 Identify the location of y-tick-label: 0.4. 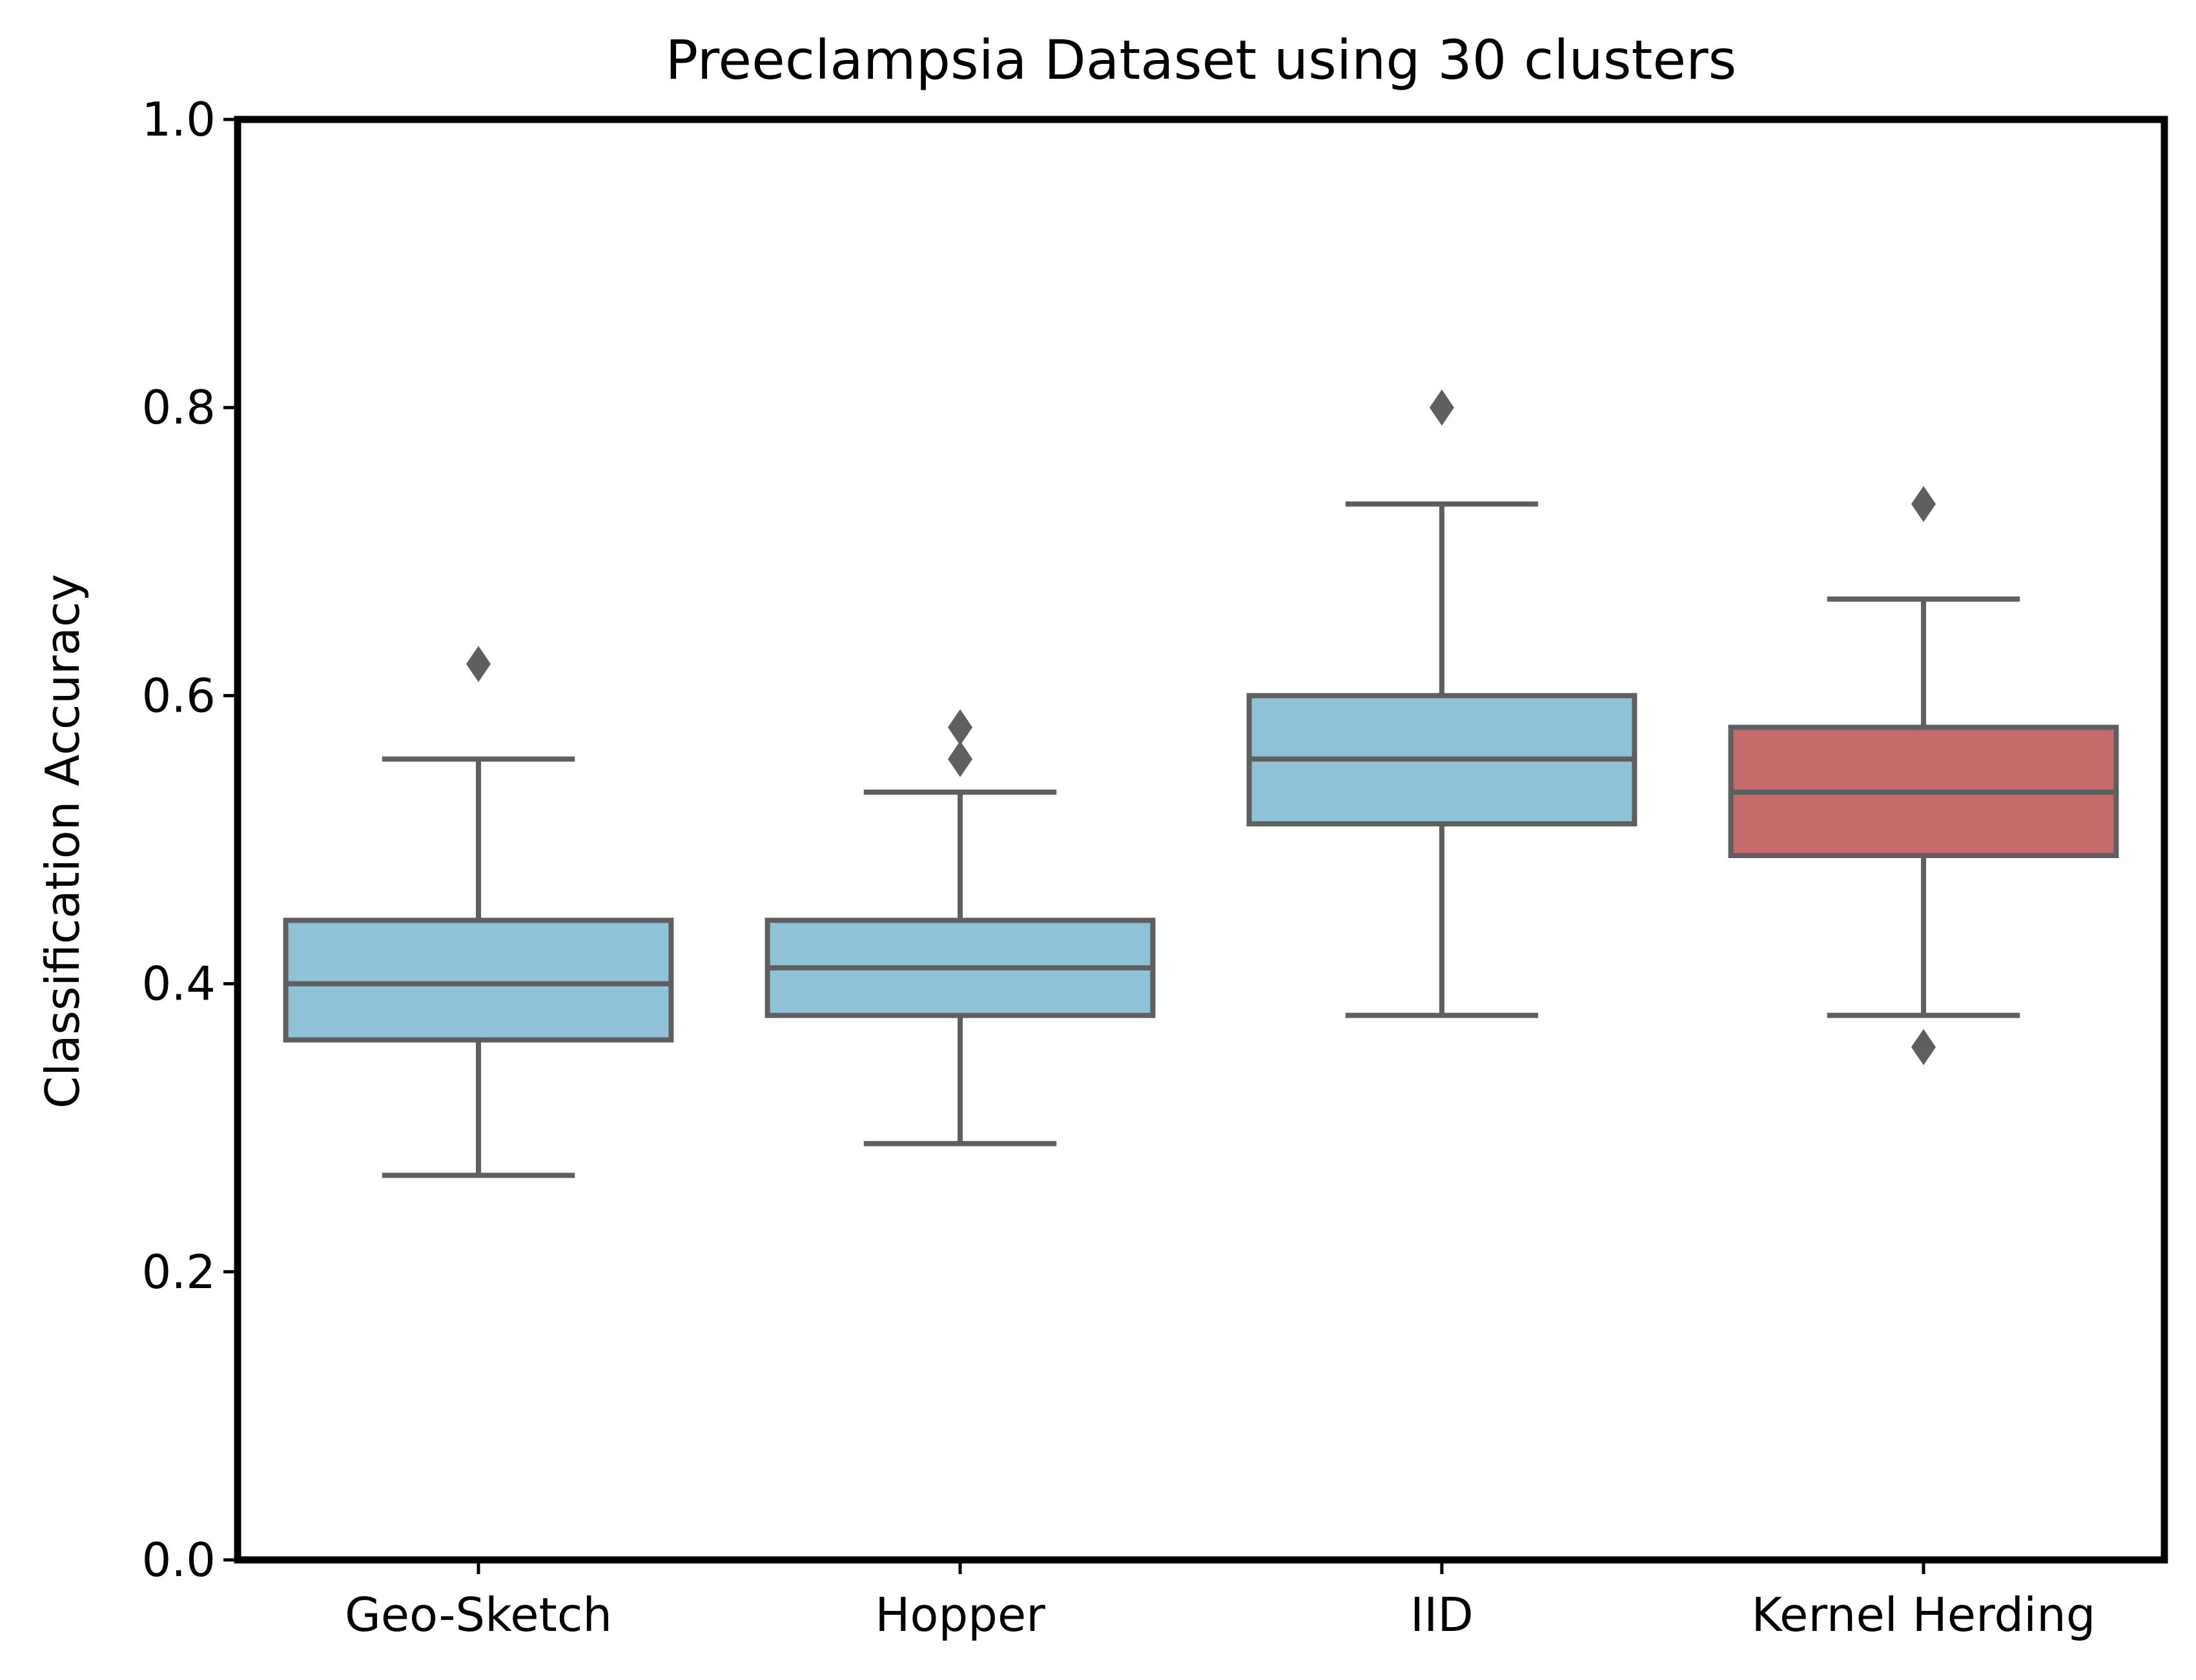
(178, 984).